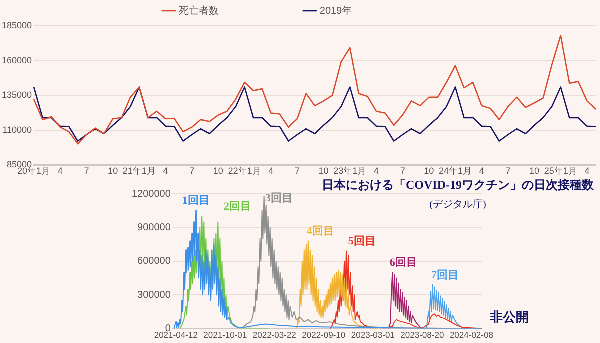  I want to click on x-tick-label: 21年1月, so click(139, 171).